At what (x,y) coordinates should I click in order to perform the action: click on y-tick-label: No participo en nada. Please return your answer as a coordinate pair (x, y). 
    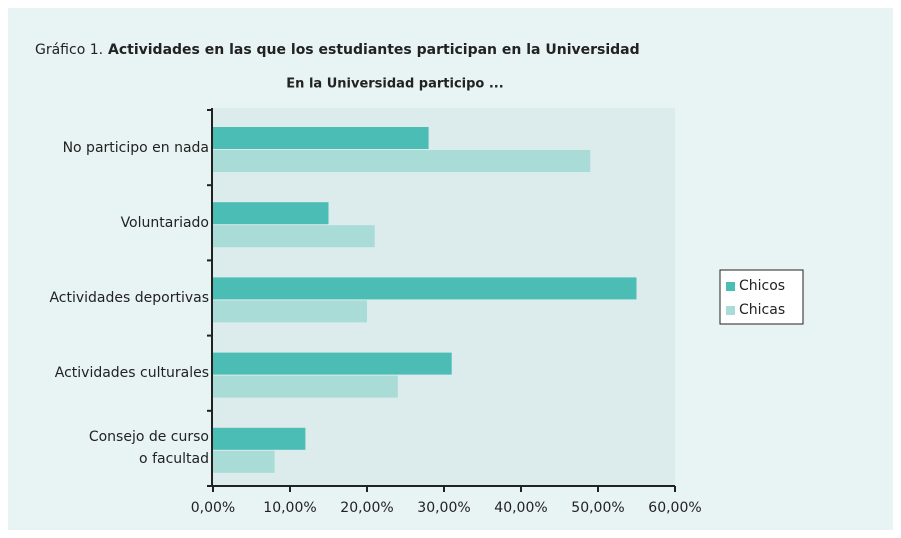
    Looking at the image, I should click on (135, 147).